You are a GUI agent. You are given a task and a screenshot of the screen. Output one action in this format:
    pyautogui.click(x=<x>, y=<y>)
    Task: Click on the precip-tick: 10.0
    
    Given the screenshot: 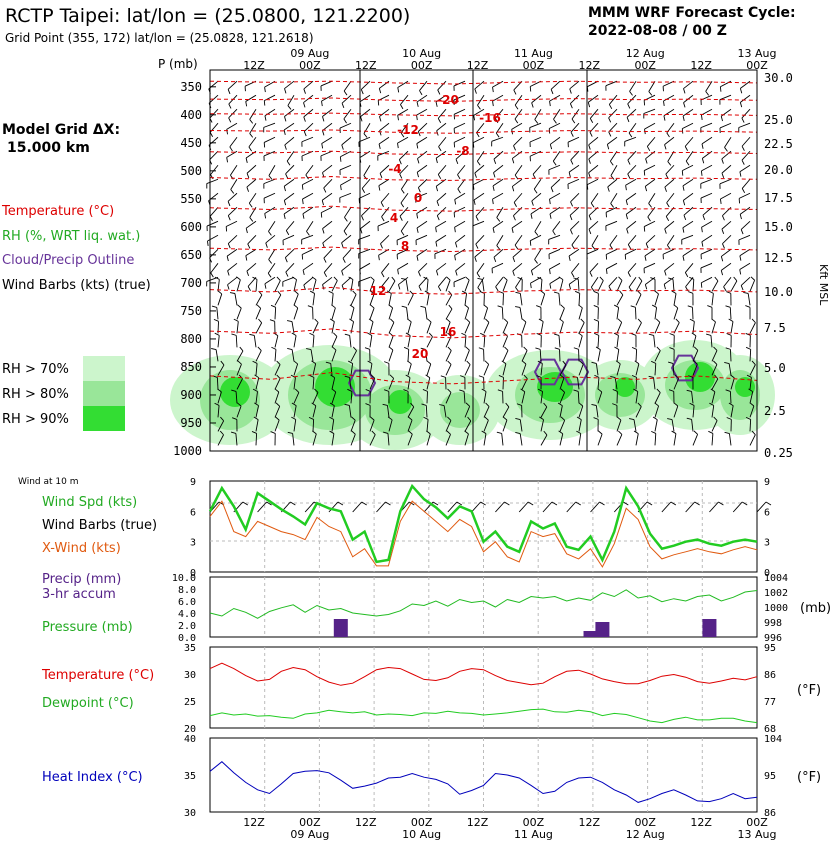 What is the action you would take?
    pyautogui.click(x=184, y=578)
    